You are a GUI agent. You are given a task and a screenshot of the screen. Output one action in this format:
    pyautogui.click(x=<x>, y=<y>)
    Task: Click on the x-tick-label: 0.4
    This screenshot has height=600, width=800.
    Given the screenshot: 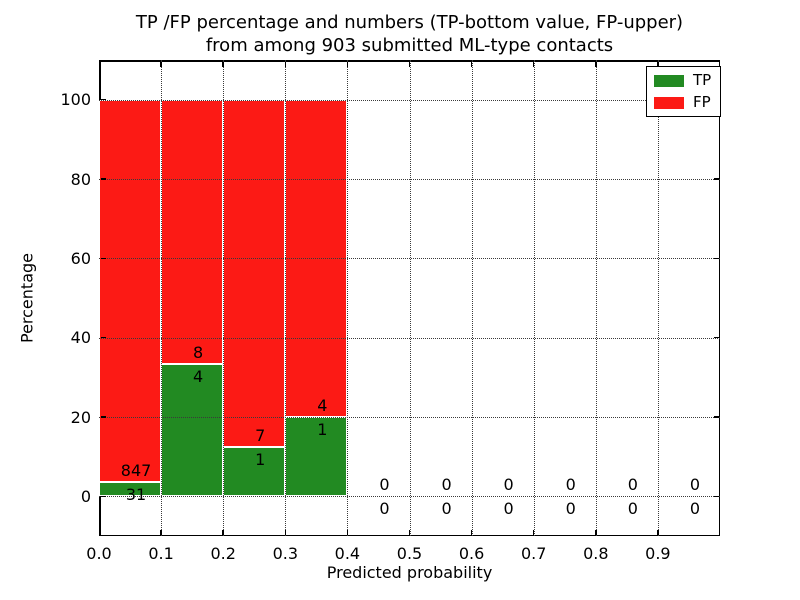 What is the action you would take?
    pyautogui.click(x=347, y=553)
    